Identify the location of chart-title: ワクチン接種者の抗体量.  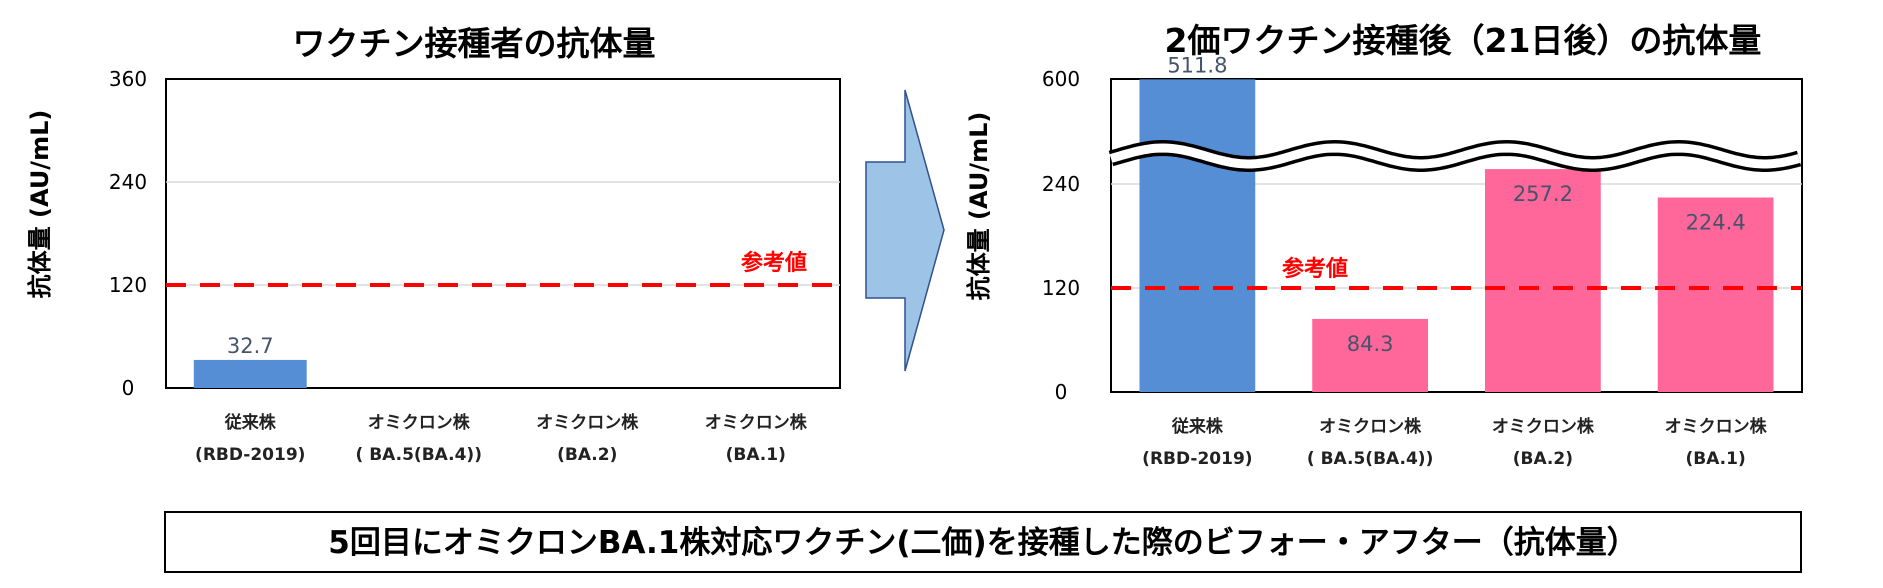
(474, 43).